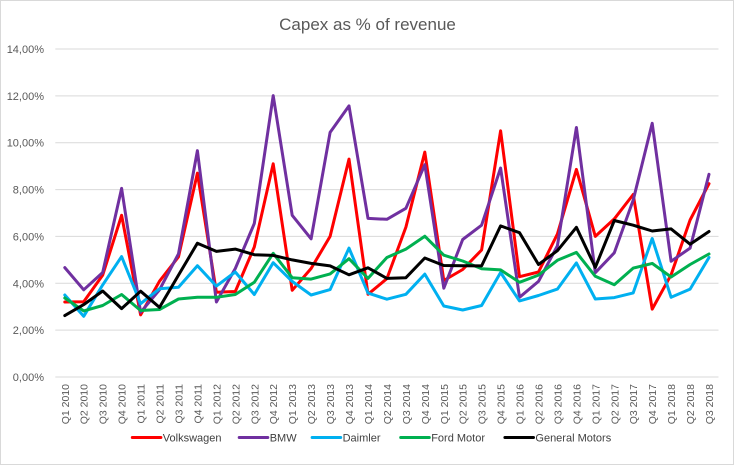 This screenshot has width=734, height=465. What do you see at coordinates (445, 404) in the screenshot?
I see `svg-text: Q1 2015` at bounding box center [445, 404].